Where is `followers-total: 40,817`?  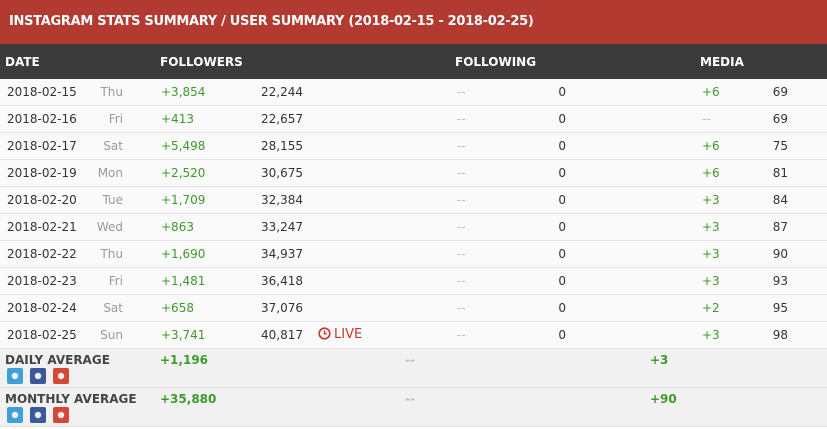
followers-total: 40,817 is located at coordinates (282, 335).